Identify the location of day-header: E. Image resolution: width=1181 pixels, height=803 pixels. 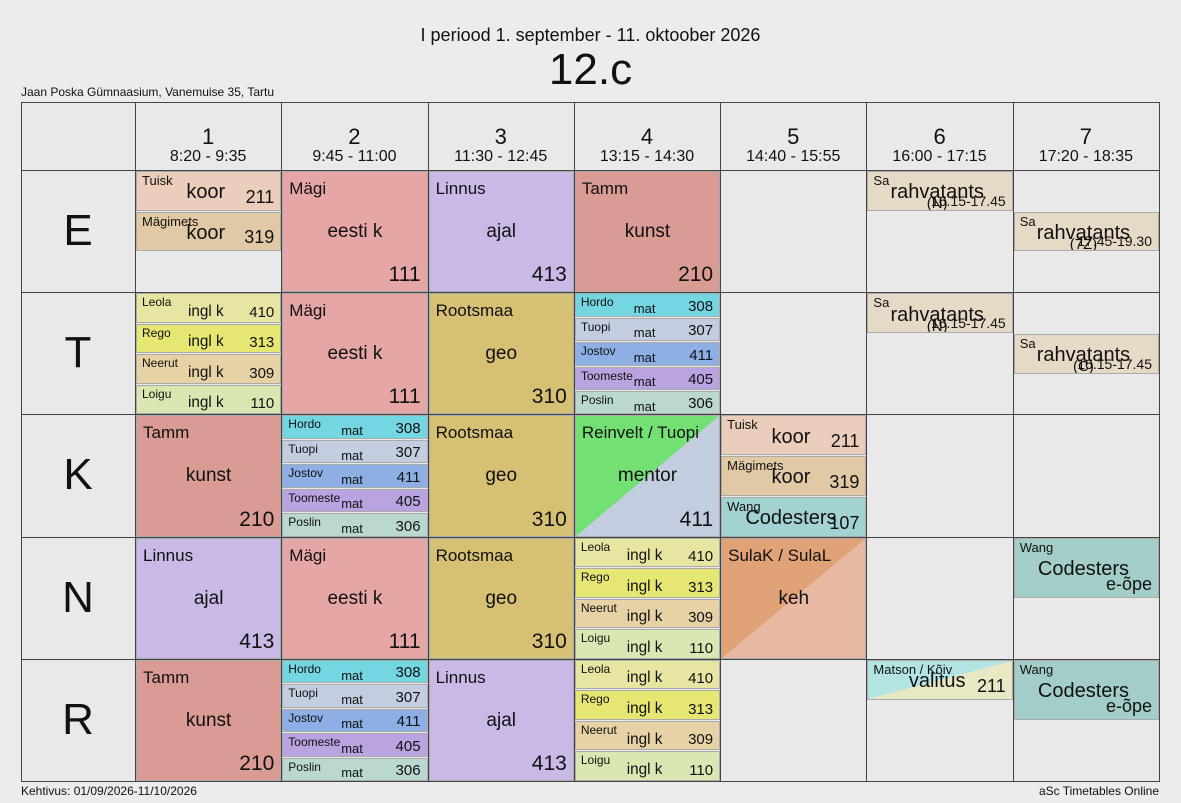
(78, 232).